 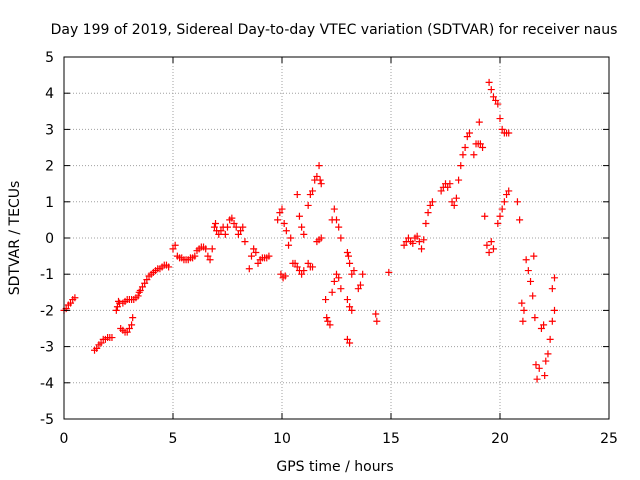 I want to click on y-tick-label: 4, so click(x=49, y=94).